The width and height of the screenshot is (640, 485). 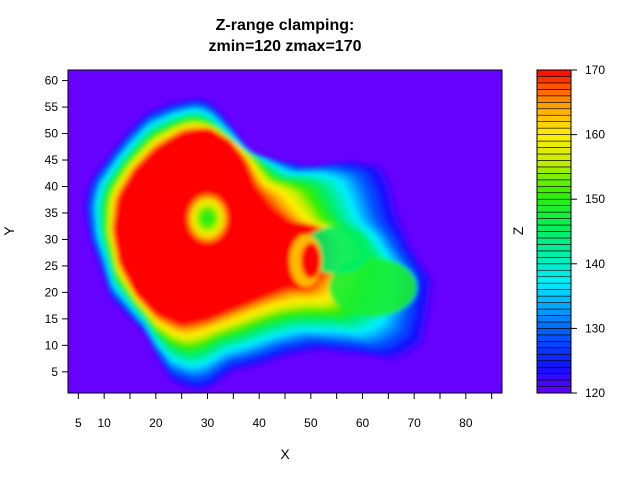 I want to click on x-tick-label-80: 80, so click(x=466, y=423).